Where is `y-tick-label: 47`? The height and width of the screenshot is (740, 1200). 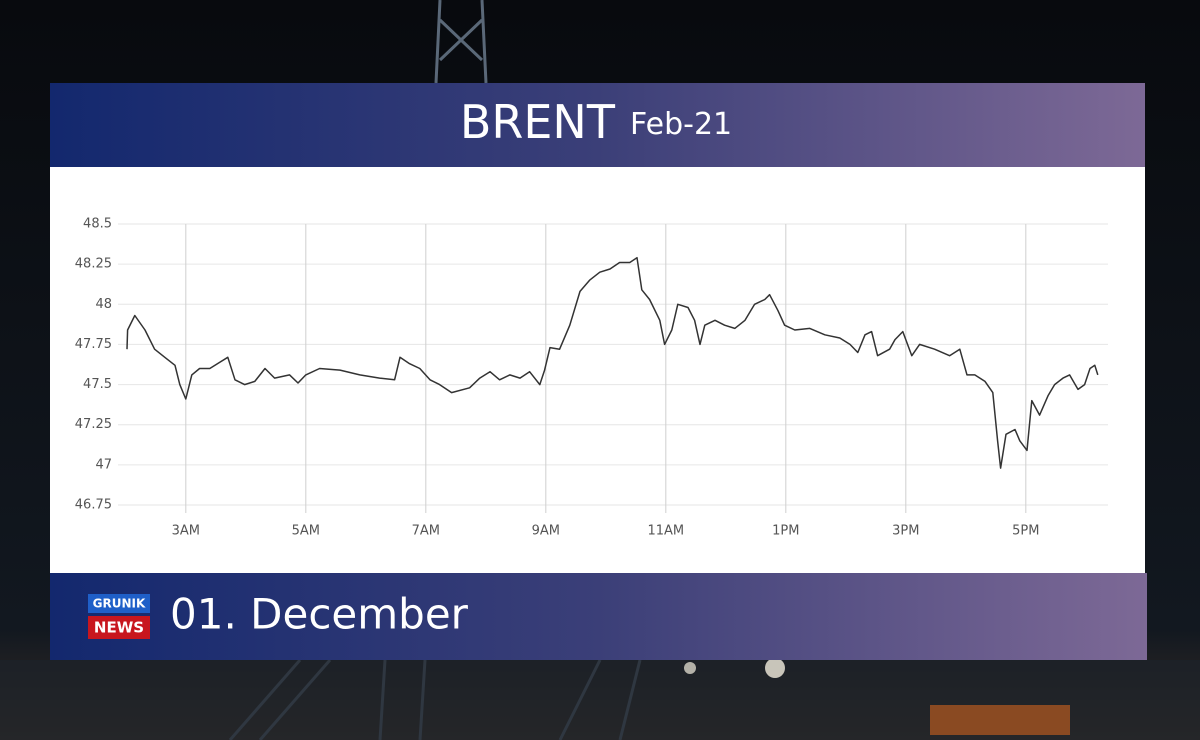 y-tick-label: 47 is located at coordinates (103, 464).